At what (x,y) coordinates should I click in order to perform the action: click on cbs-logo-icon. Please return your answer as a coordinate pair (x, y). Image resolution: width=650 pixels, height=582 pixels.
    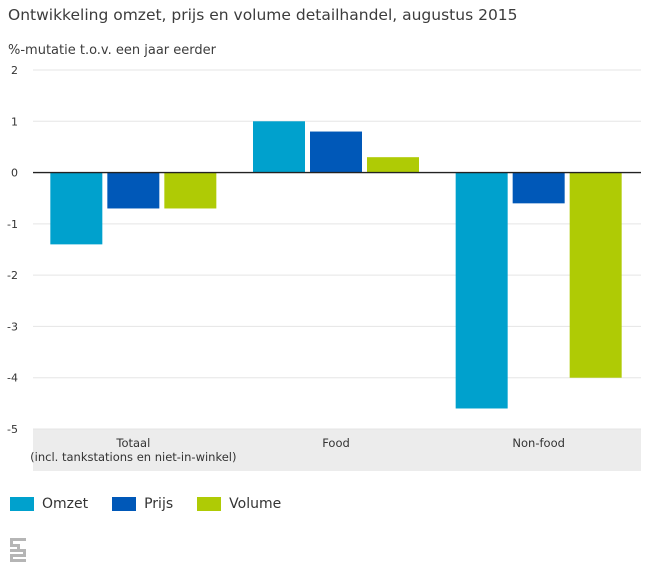
    Looking at the image, I should click on (18, 553).